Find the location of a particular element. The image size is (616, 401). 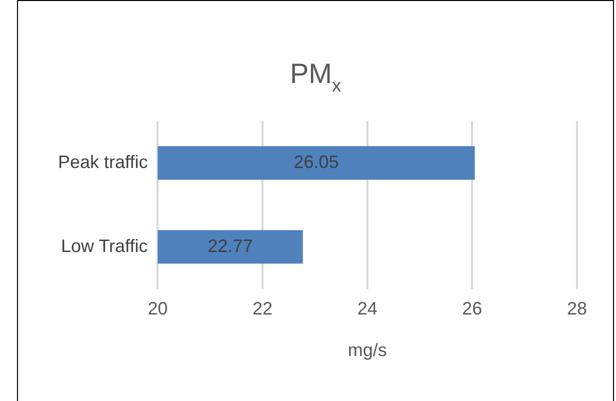

x-tick-label: 26 is located at coordinates (472, 308).